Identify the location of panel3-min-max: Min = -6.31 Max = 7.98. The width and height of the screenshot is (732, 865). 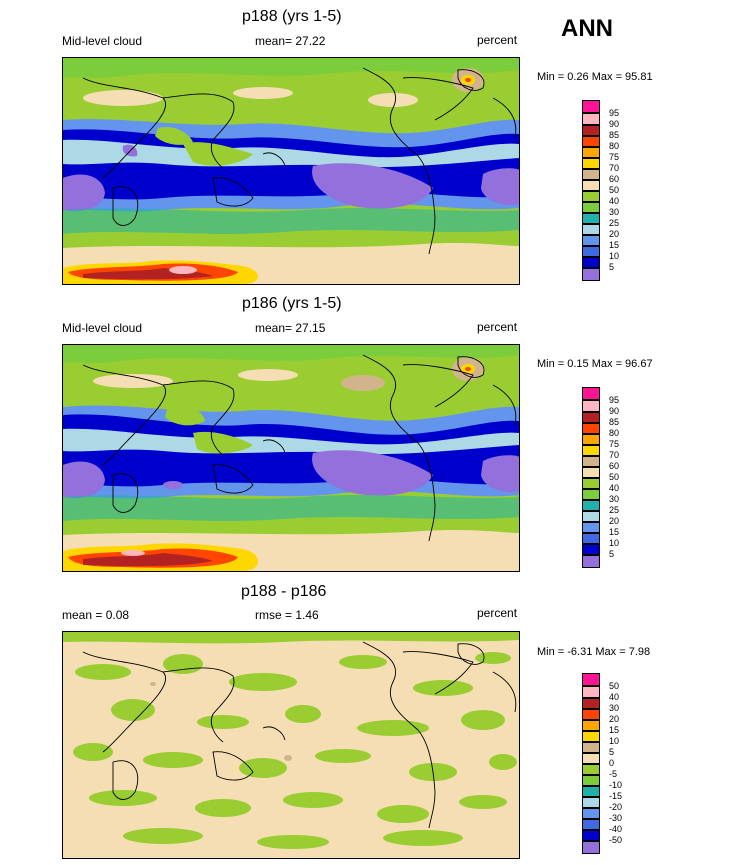
(594, 652).